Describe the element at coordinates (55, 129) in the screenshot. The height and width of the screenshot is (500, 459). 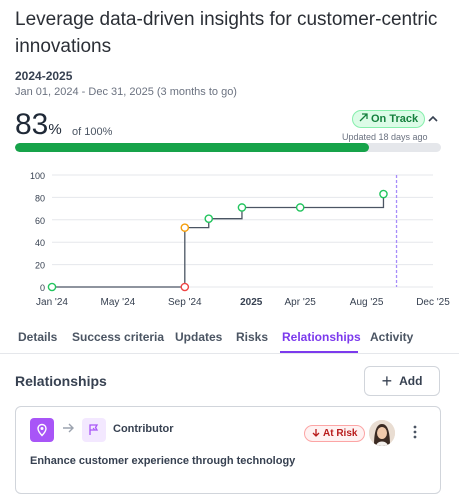
I see `progress-unit: %` at that location.